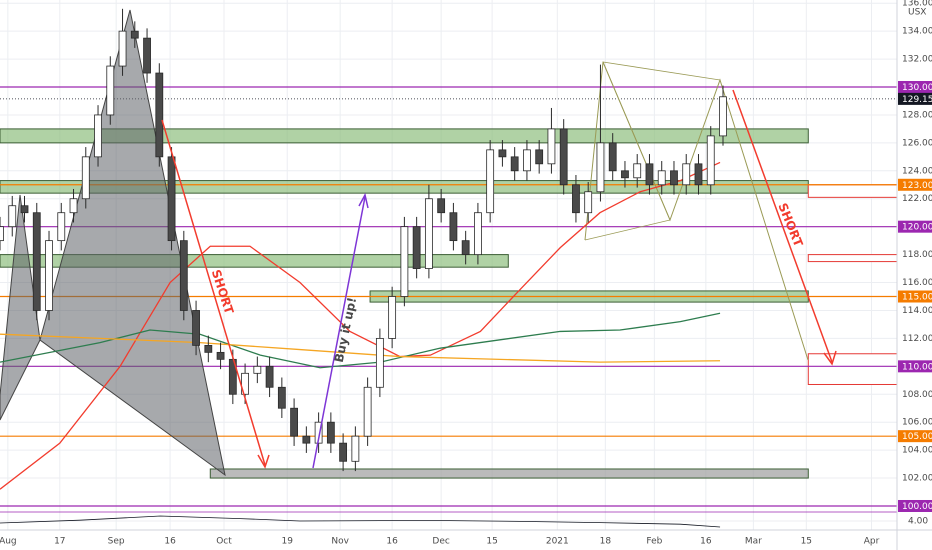 The height and width of the screenshot is (550, 932). I want to click on y-tick-label: 114.00, so click(917, 311).